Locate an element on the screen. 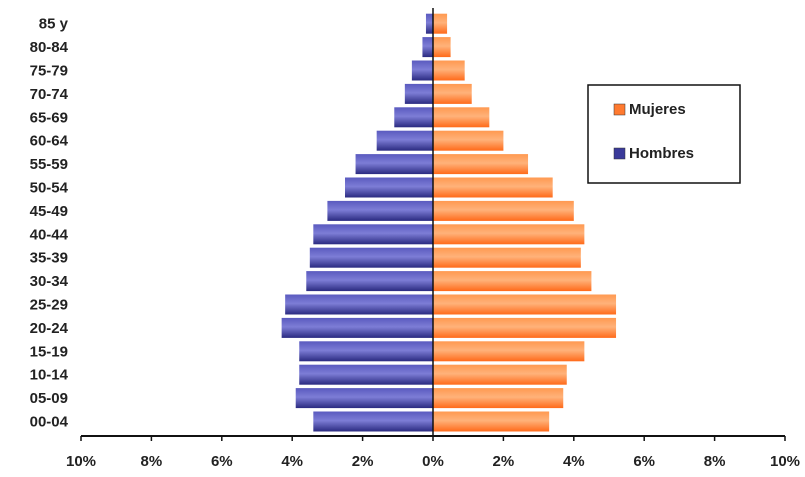 This screenshot has height=477, width=805. category-label: 00-04 is located at coordinates (49, 422).